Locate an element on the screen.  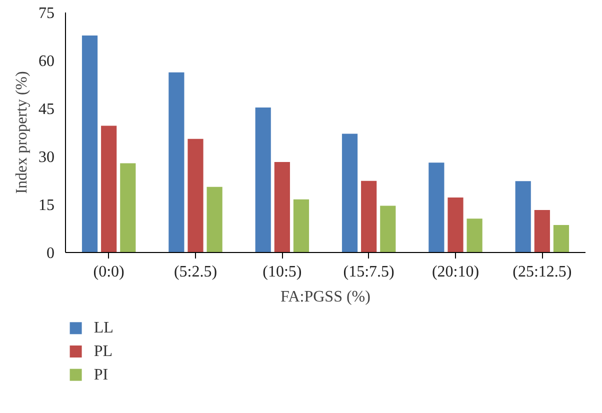
y-tick-label: 0 is located at coordinates (50, 253).